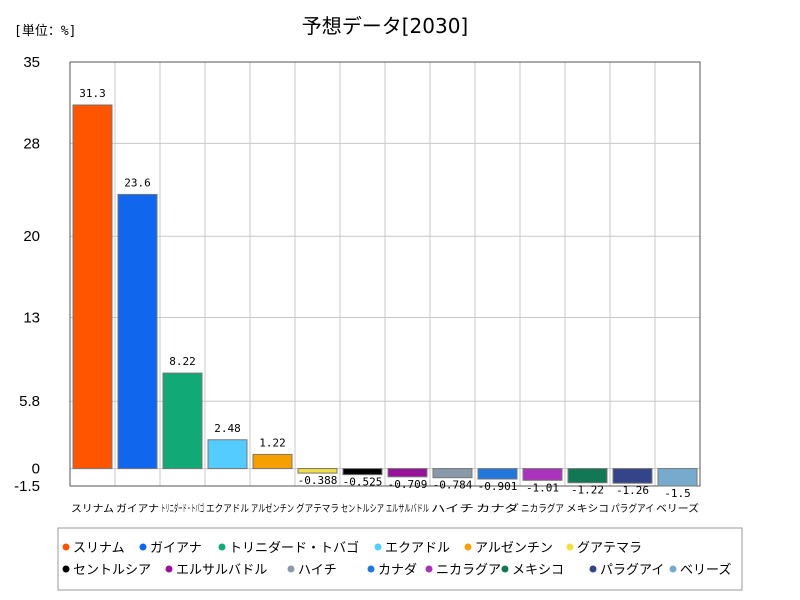 The width and height of the screenshot is (800, 600). What do you see at coordinates (272, 442) in the screenshot?
I see `data-label: 1.22` at bounding box center [272, 442].